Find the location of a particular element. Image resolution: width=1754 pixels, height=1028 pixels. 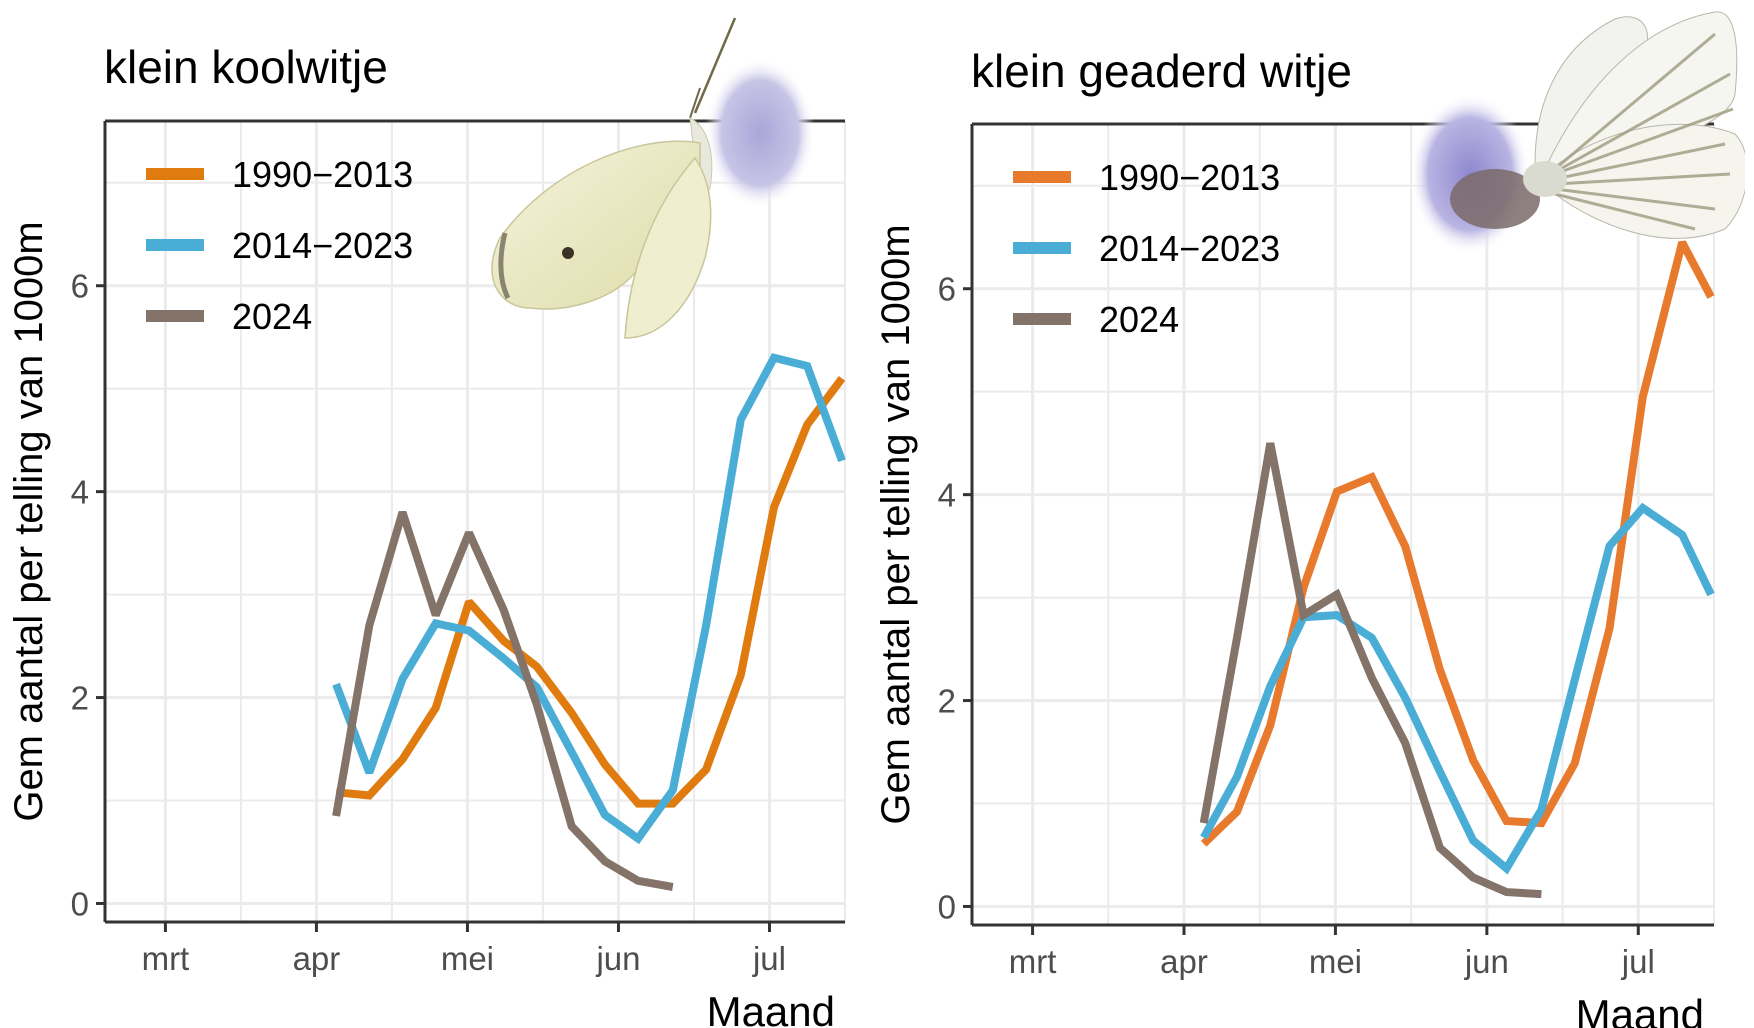

chart-title: klein koolwitje is located at coordinates (246, 67).